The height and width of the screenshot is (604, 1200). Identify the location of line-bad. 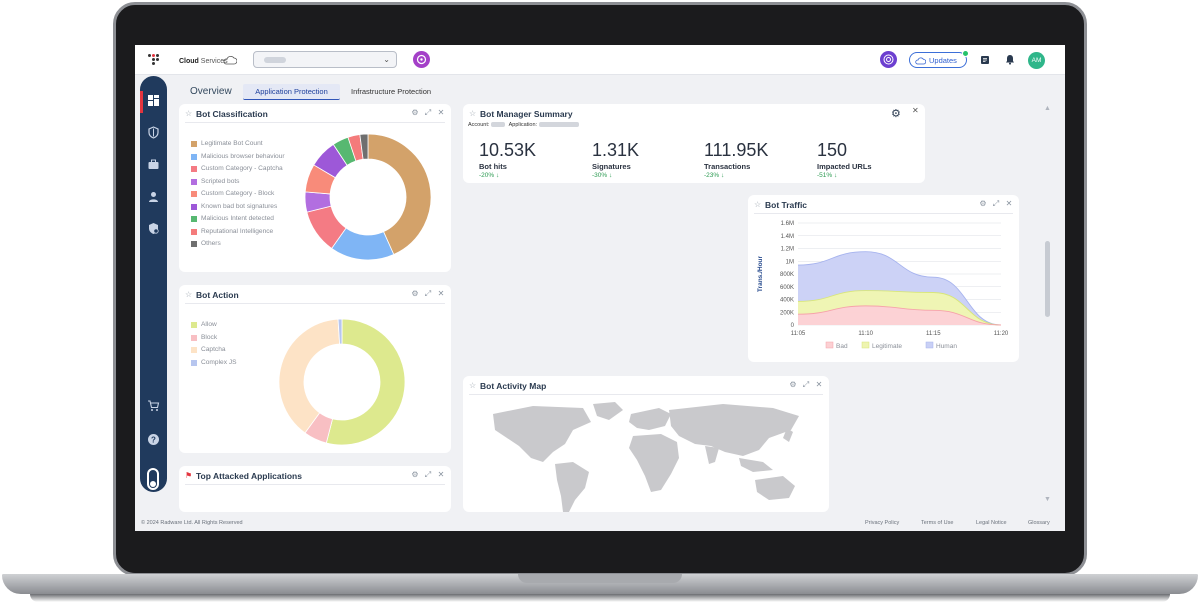
(899, 315).